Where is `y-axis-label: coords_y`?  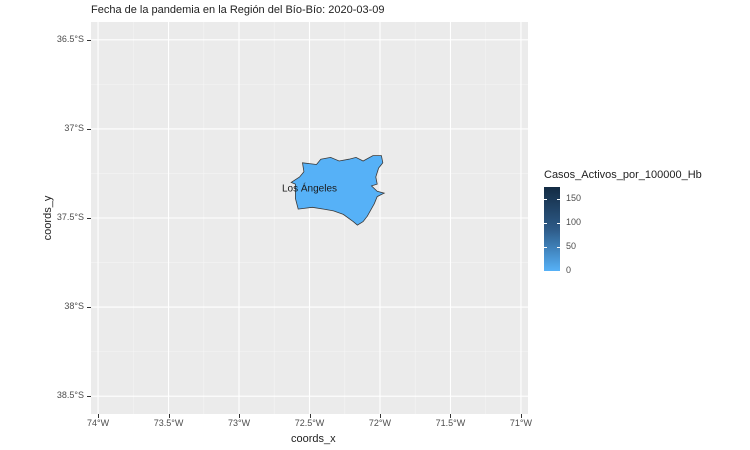 y-axis-label: coords_y is located at coordinates (48, 218).